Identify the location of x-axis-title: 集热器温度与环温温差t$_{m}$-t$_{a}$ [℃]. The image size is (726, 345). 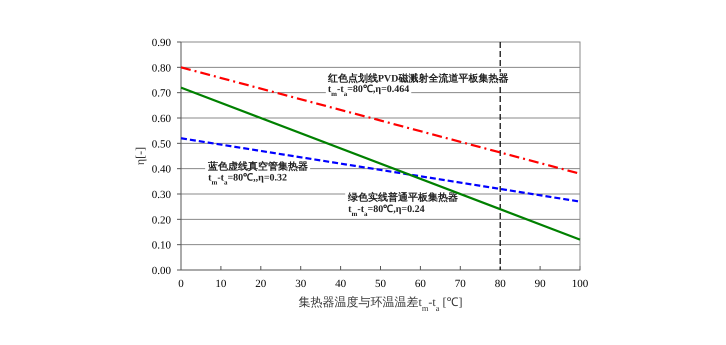
(380, 303).